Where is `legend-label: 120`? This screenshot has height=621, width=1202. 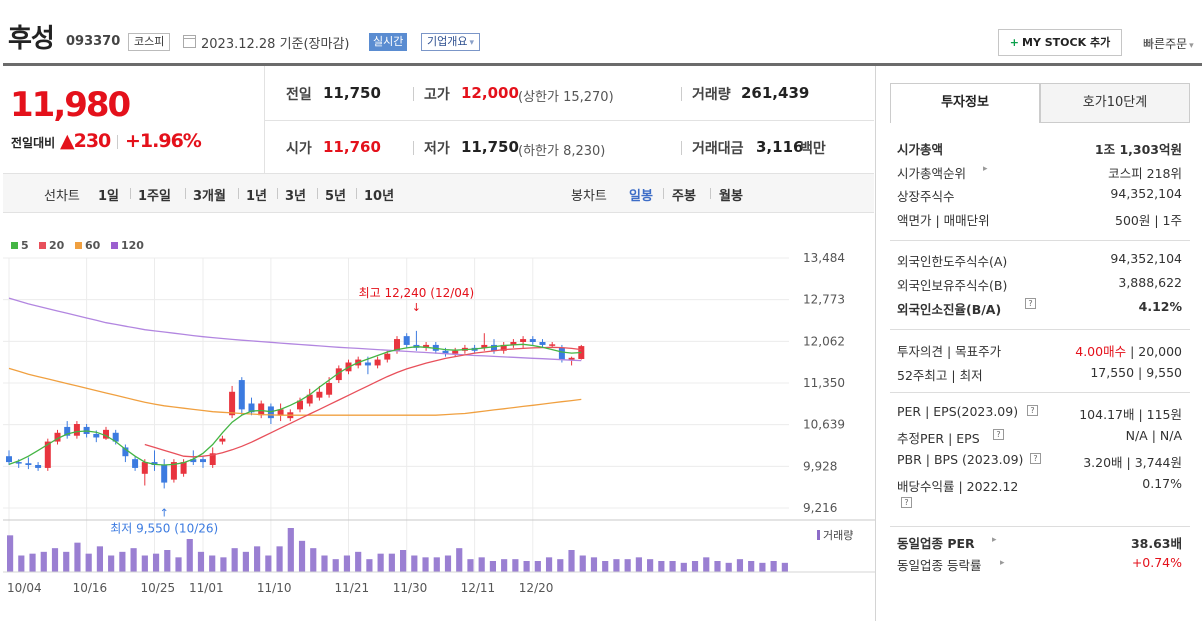
legend-label: 120 is located at coordinates (132, 245).